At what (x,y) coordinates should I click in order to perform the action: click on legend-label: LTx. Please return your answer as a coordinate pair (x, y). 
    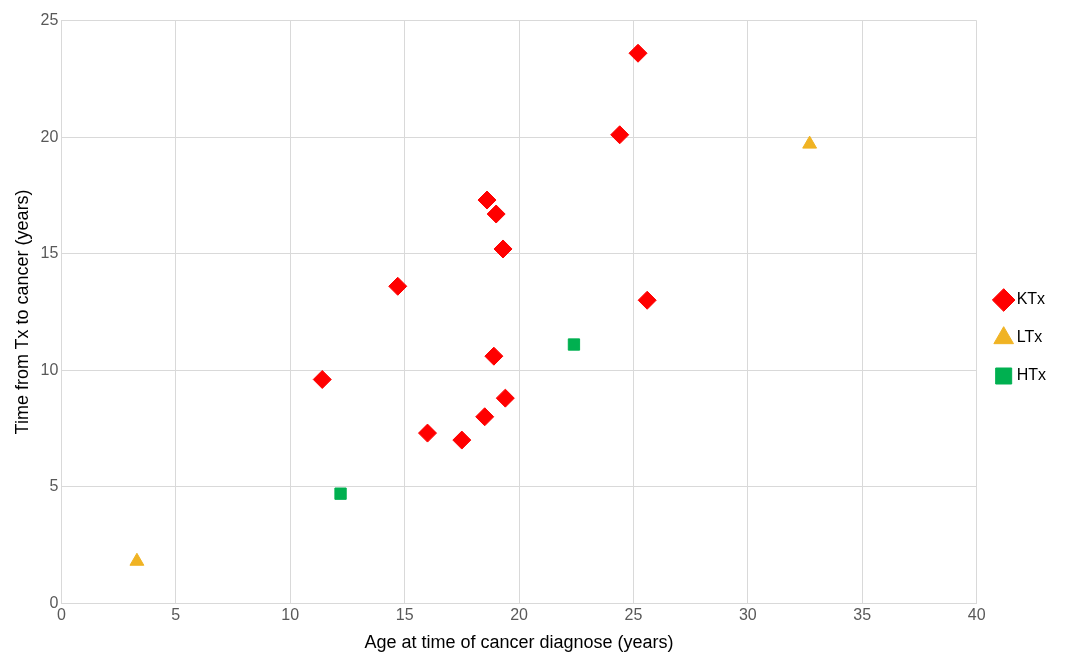
    Looking at the image, I should click on (1029, 337).